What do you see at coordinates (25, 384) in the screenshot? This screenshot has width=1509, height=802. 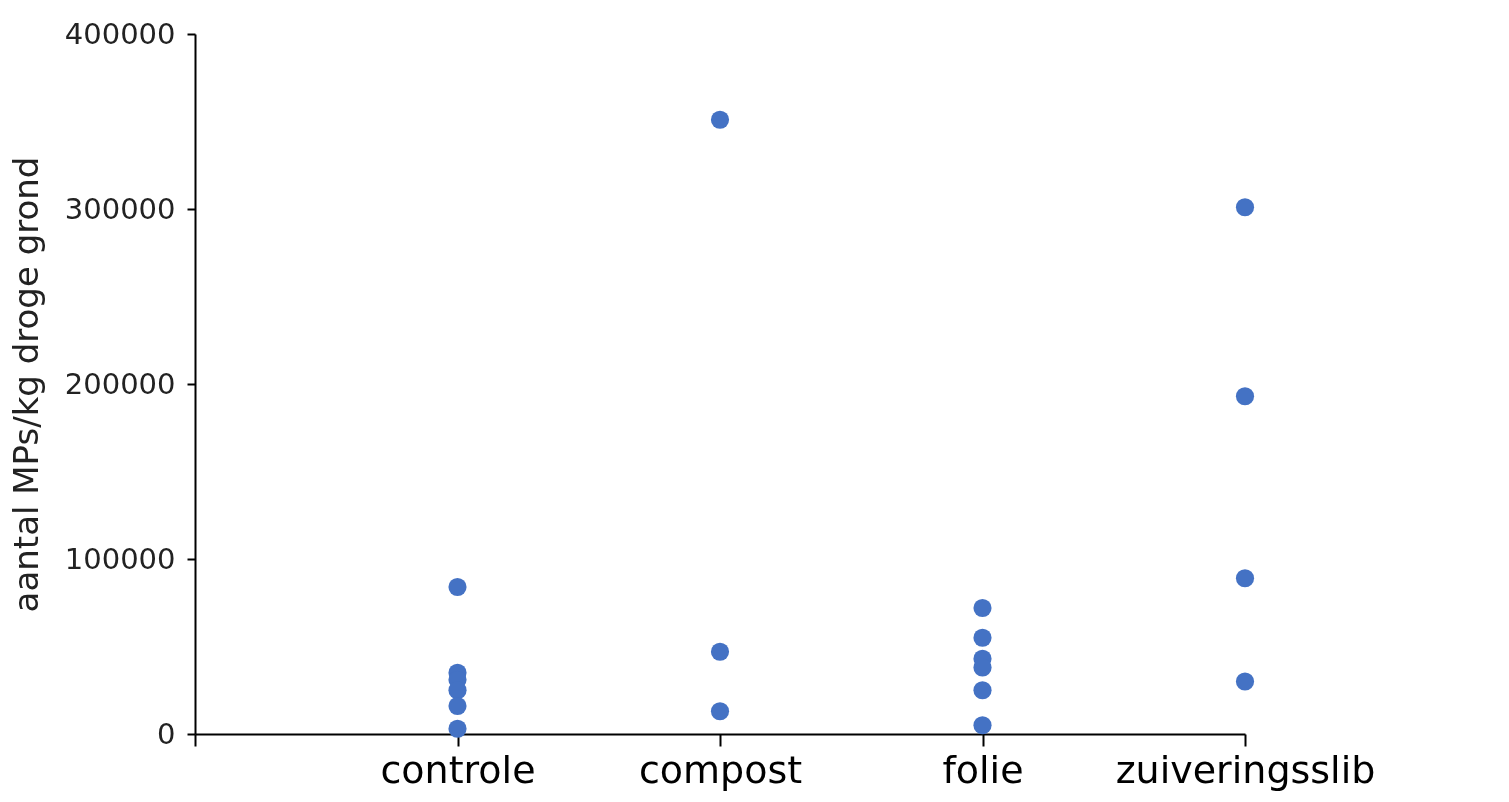 I see `y-axis-title: aantal MPs/kg droge grond` at bounding box center [25, 384].